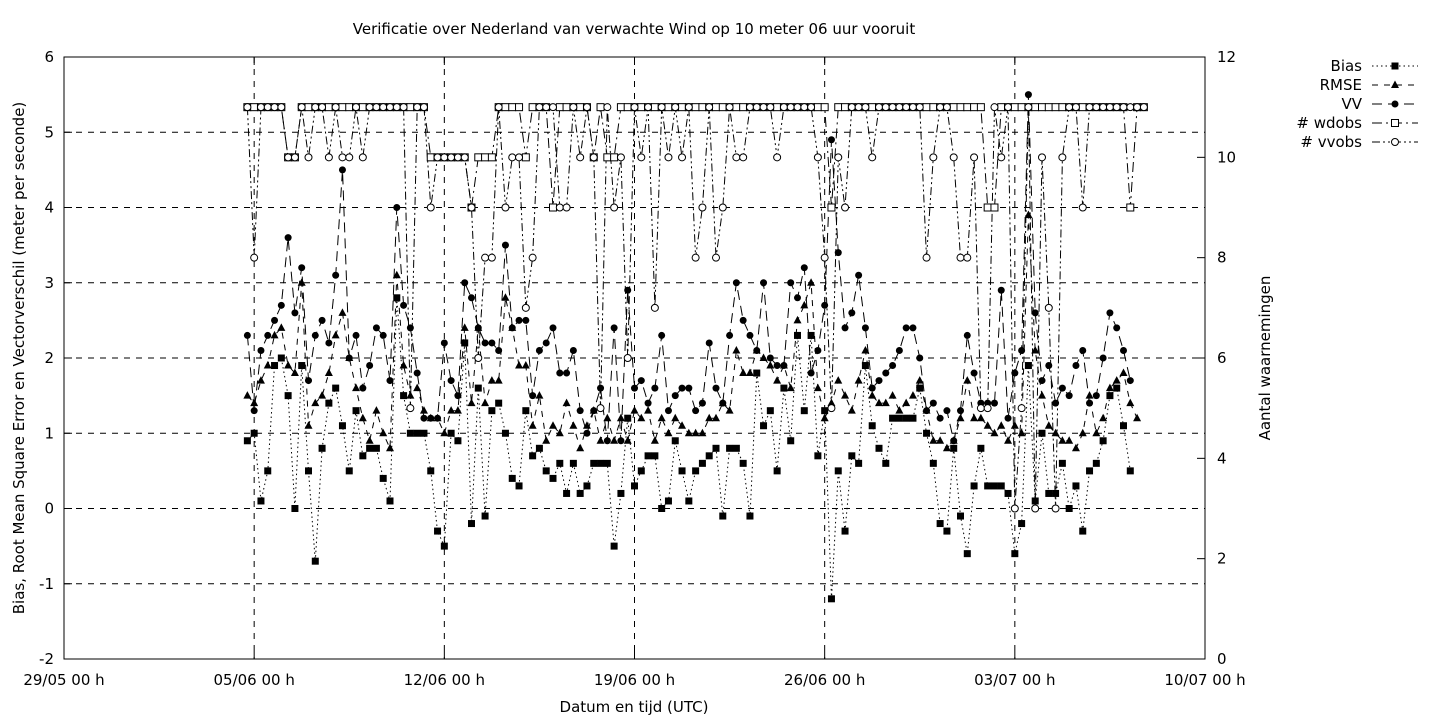  What do you see at coordinates (1341, 85) in the screenshot?
I see `legend-label-rmse: RMSE` at bounding box center [1341, 85].